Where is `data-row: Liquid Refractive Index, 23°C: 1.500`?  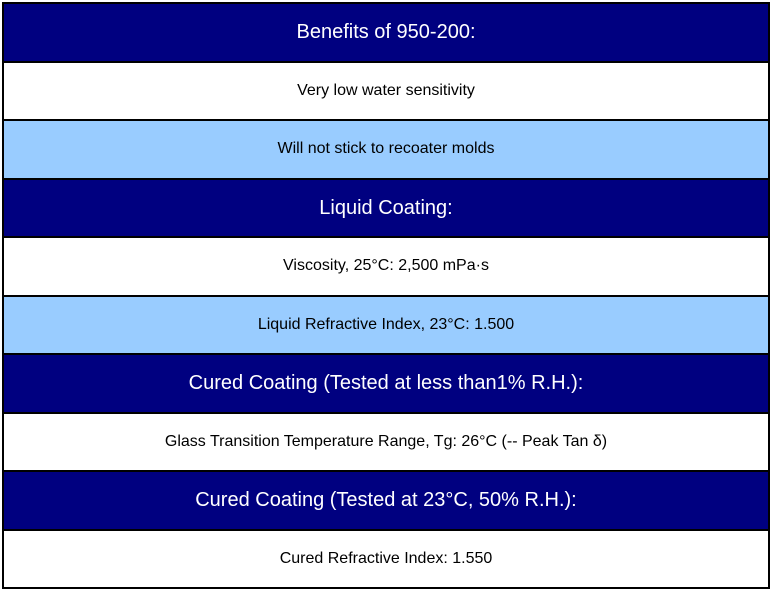
data-row: Liquid Refractive Index, 23°C: 1.500 is located at coordinates (386, 325).